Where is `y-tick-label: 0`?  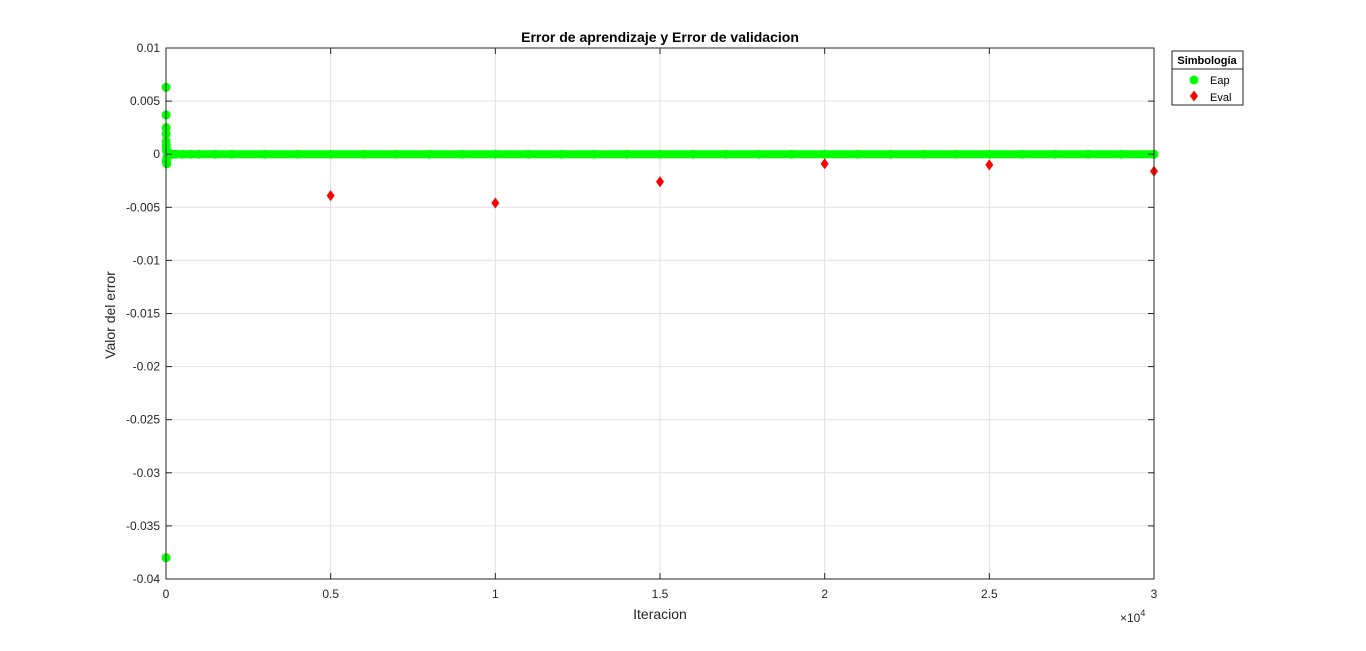
y-tick-label: 0 is located at coordinates (156, 154).